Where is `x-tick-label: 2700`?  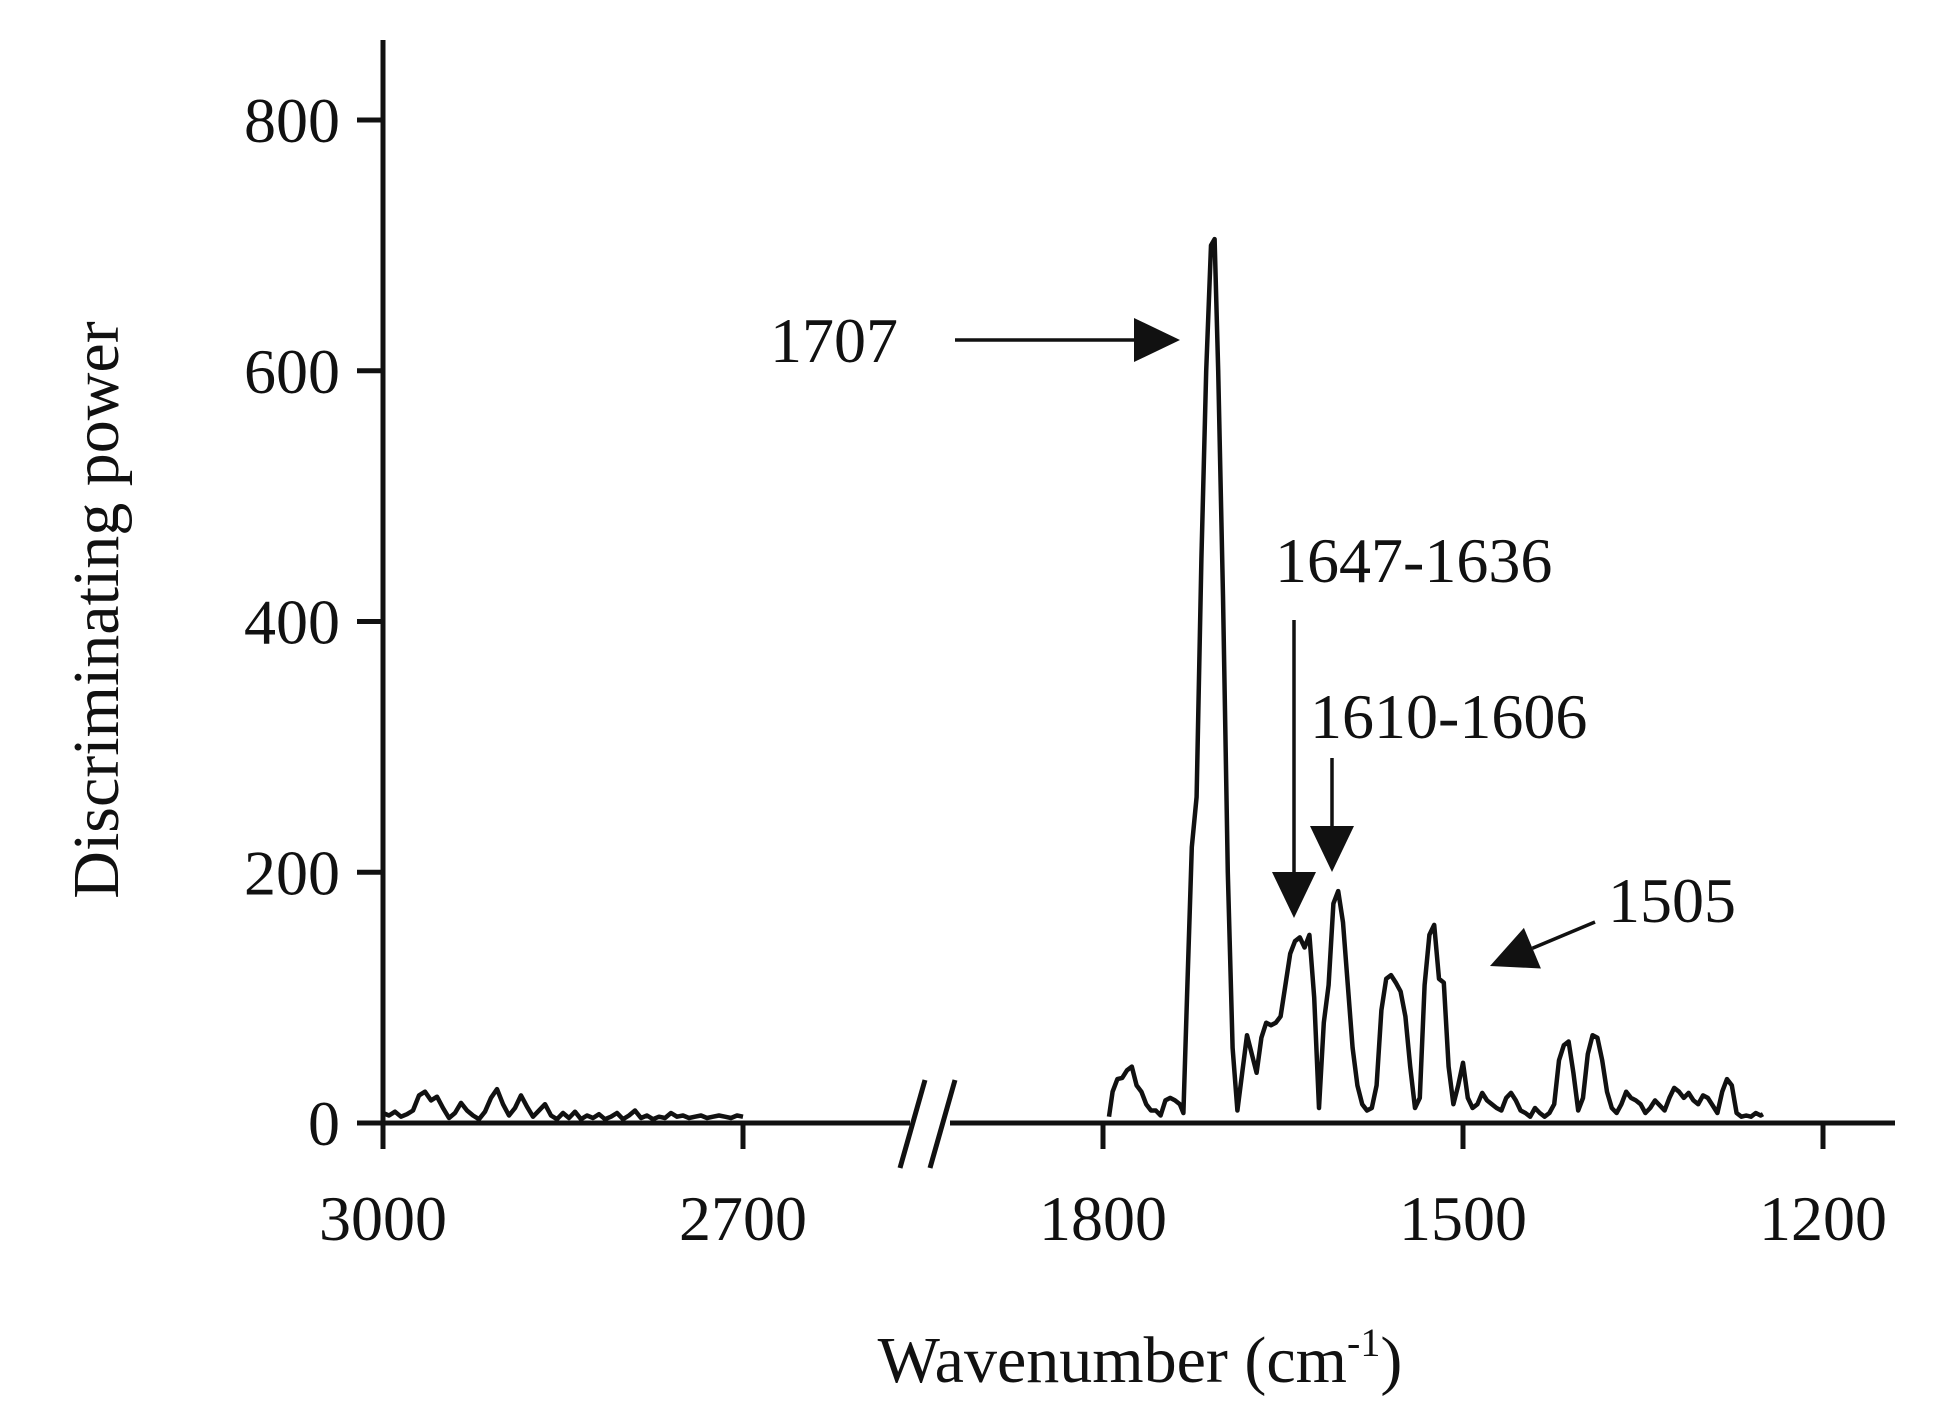
x-tick-label: 2700 is located at coordinates (743, 1218).